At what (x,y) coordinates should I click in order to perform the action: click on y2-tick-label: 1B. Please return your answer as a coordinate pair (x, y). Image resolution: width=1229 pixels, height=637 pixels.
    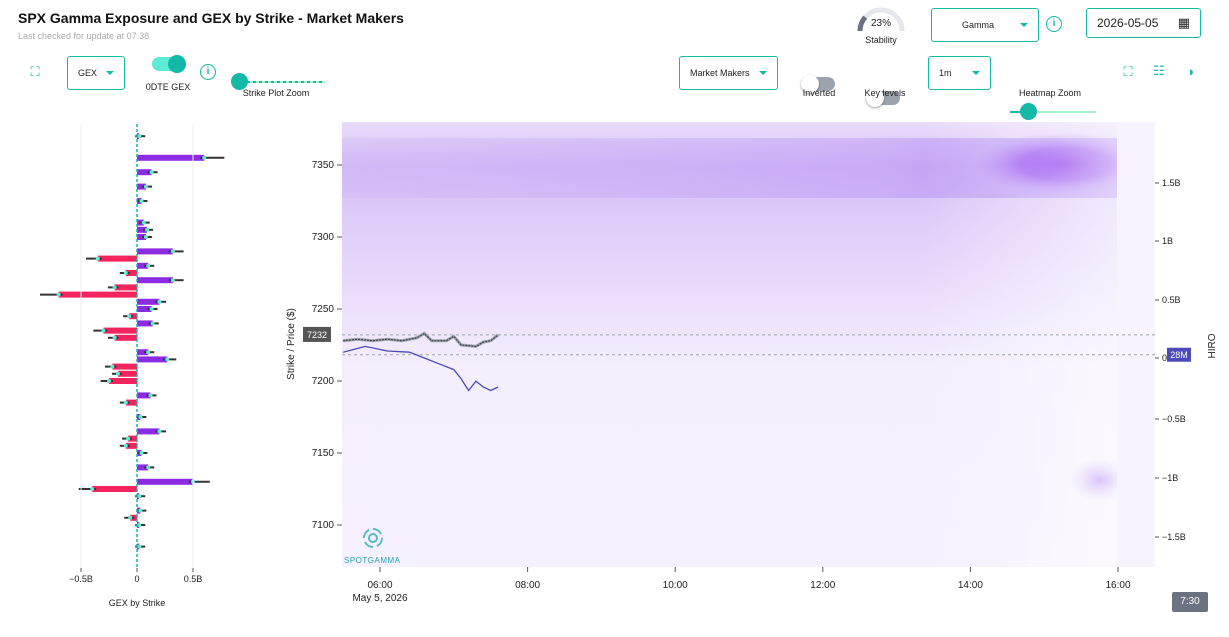
    Looking at the image, I should click on (1167, 241).